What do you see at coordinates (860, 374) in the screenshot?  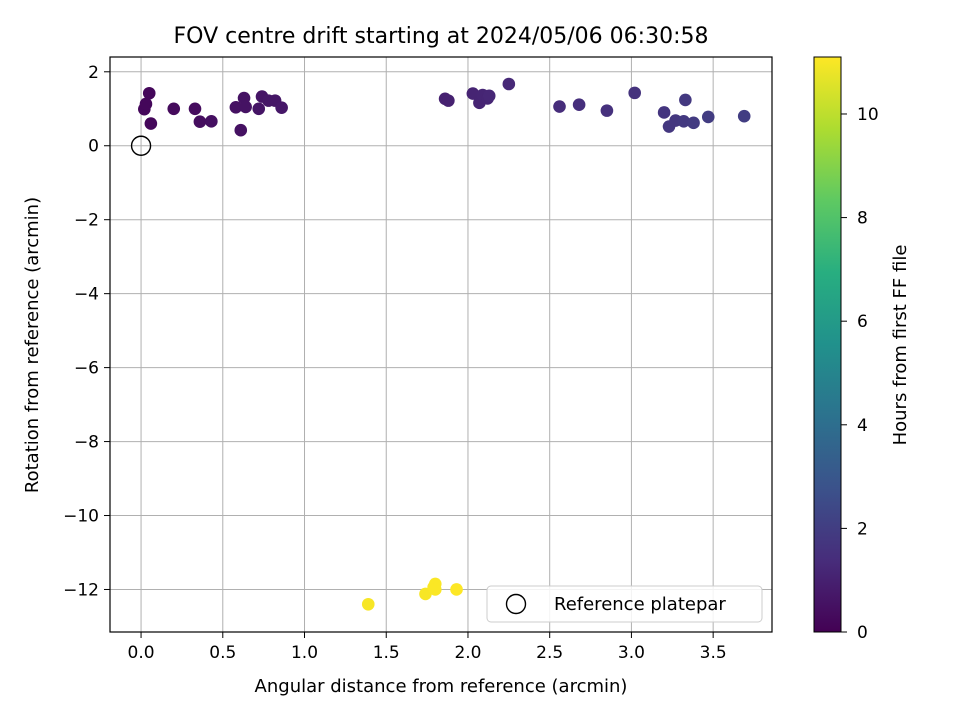 I see `colorbar-ticks: 0 2 4 6 8 10` at bounding box center [860, 374].